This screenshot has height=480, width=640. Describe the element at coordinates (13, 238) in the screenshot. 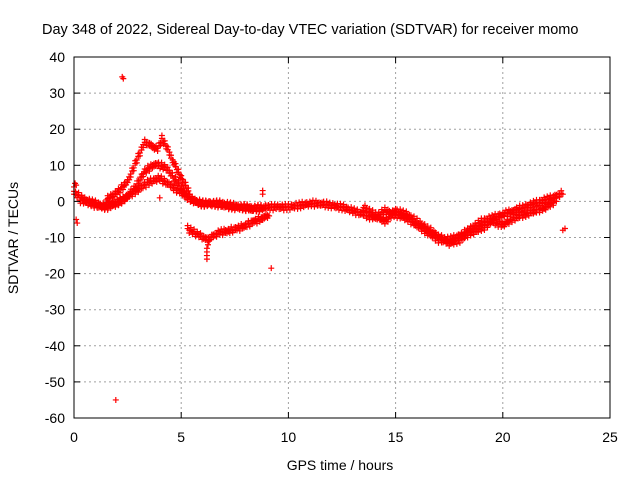

I see `y-axis-label: SDTVAR / TECUs` at that location.